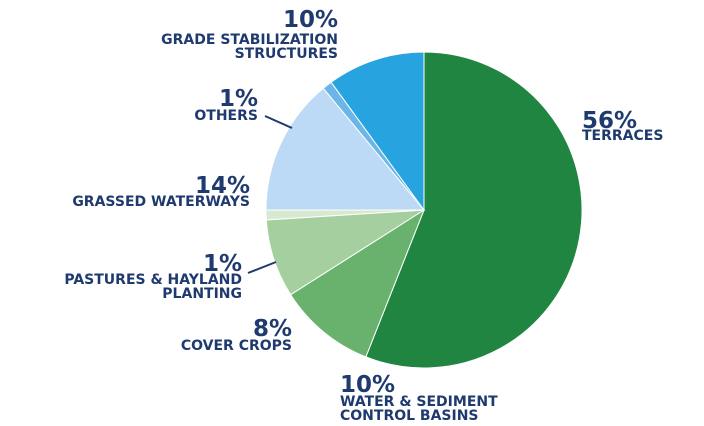 The height and width of the screenshot is (426, 704). I want to click on leader-line-others, so click(278, 122).